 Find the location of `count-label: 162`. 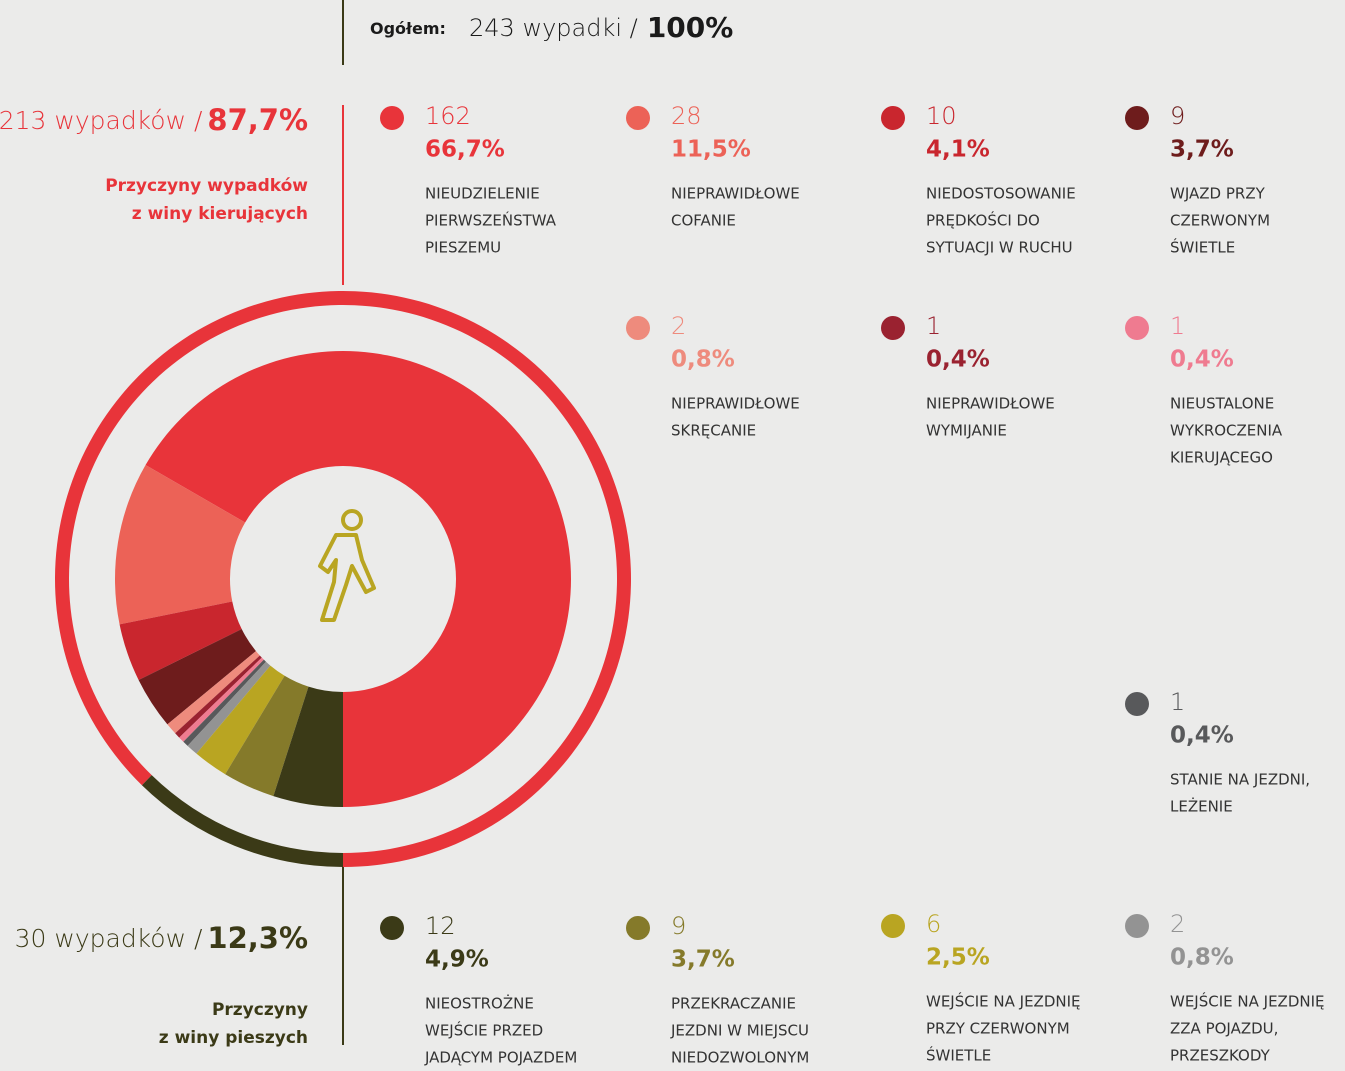

count-label: 162 is located at coordinates (448, 116).